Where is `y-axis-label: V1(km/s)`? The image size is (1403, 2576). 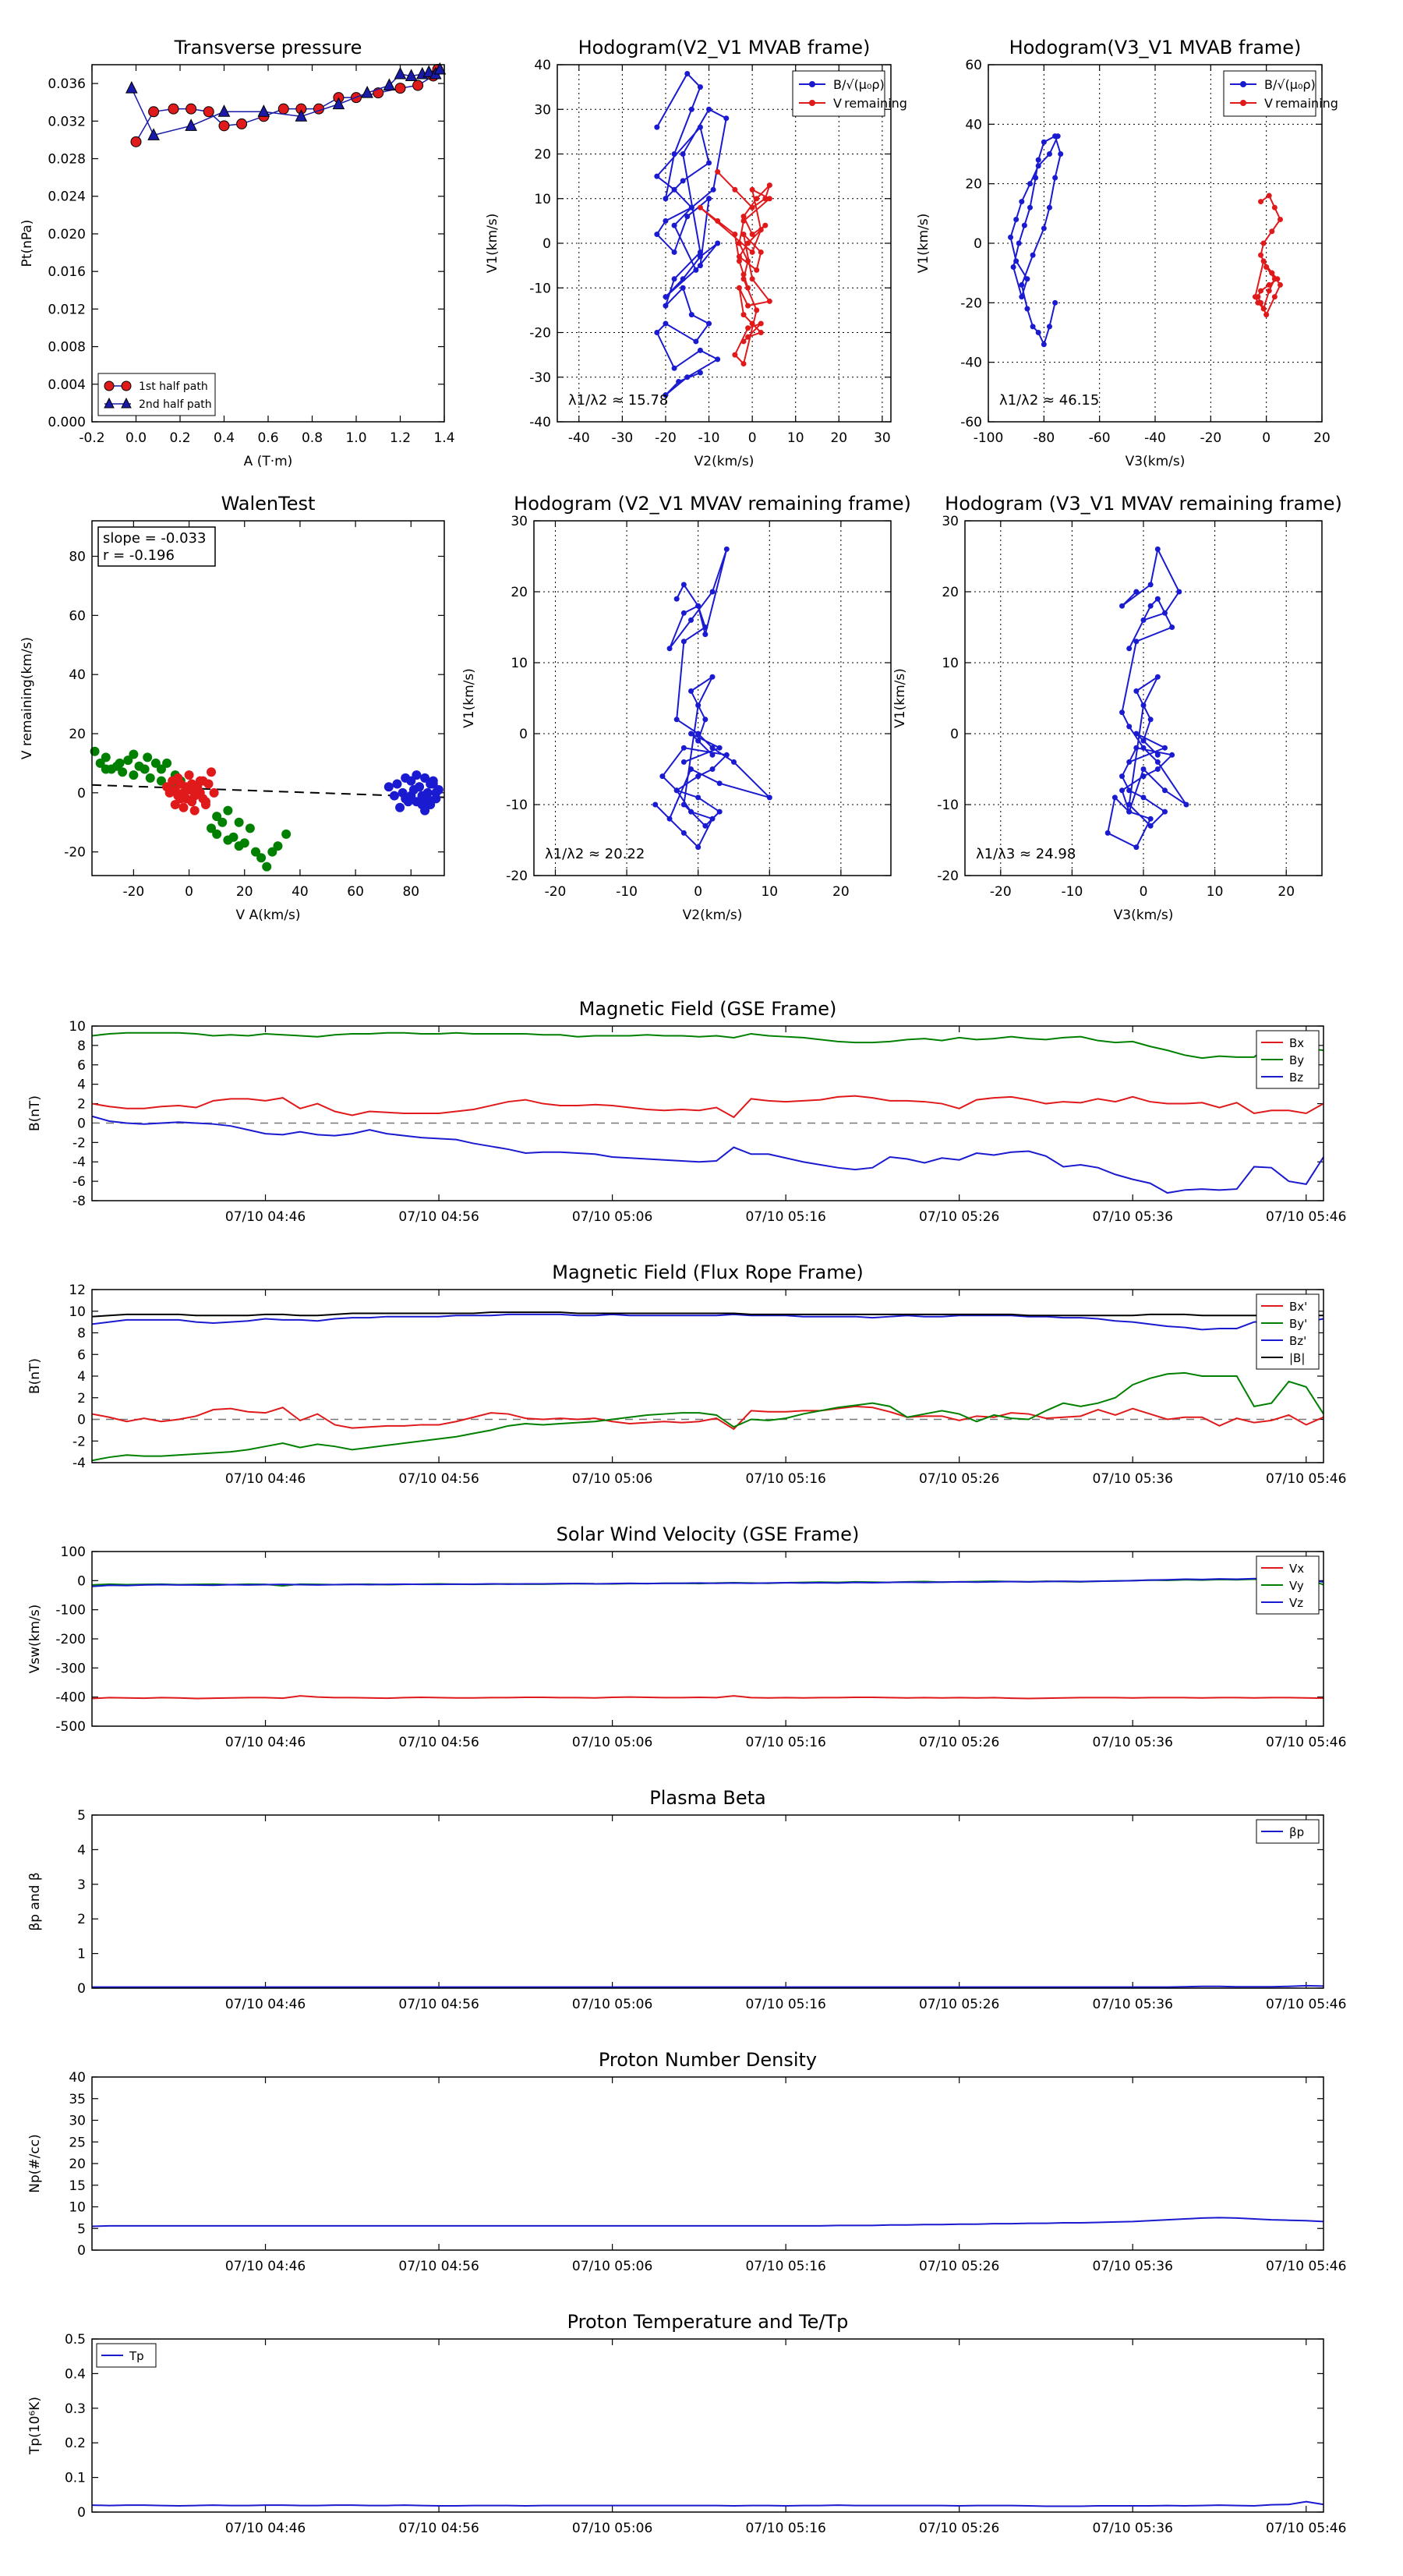
y-axis-label: V1(km/s) is located at coordinates (469, 698).